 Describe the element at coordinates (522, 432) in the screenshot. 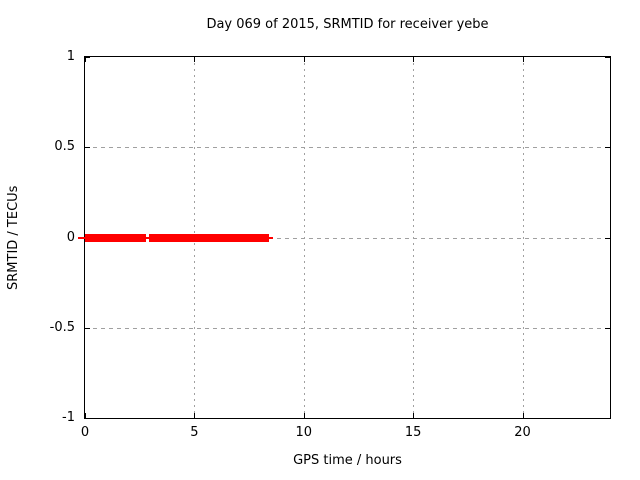

I see `x-tick-label: 20` at that location.